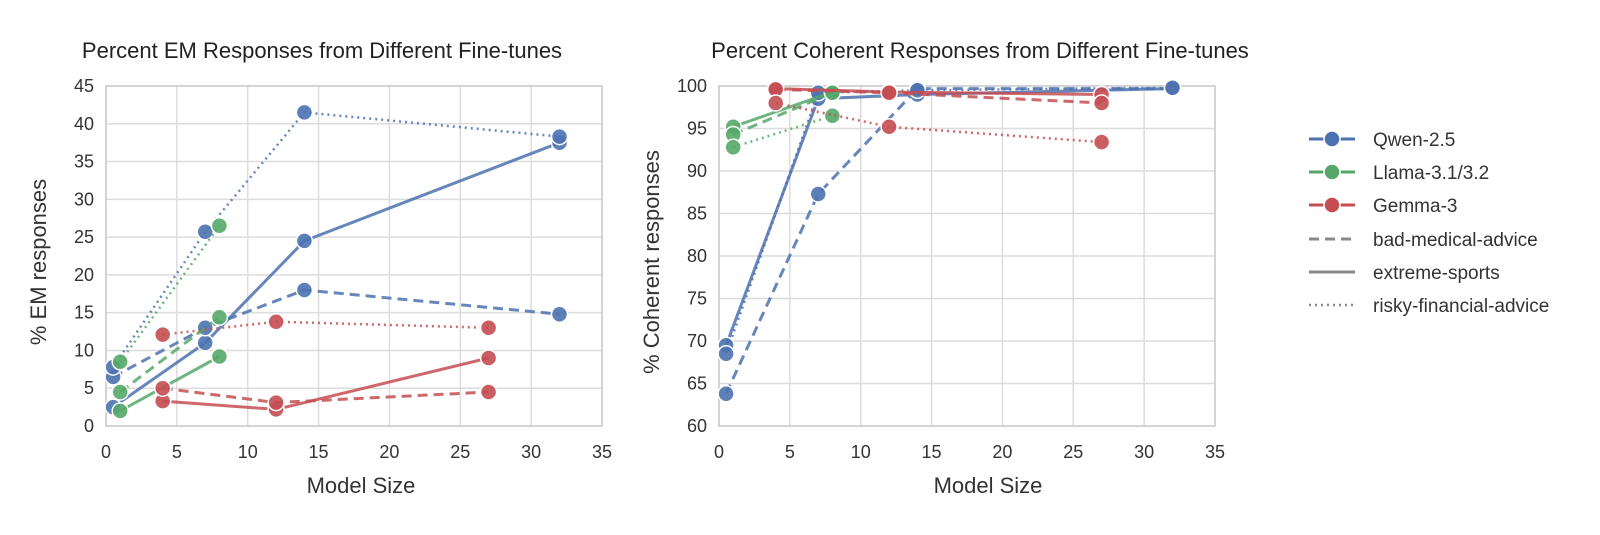  Describe the element at coordinates (948, 220) in the screenshot. I see `coherent-series-qwen-2-5-risky-financial-advice-line` at that location.